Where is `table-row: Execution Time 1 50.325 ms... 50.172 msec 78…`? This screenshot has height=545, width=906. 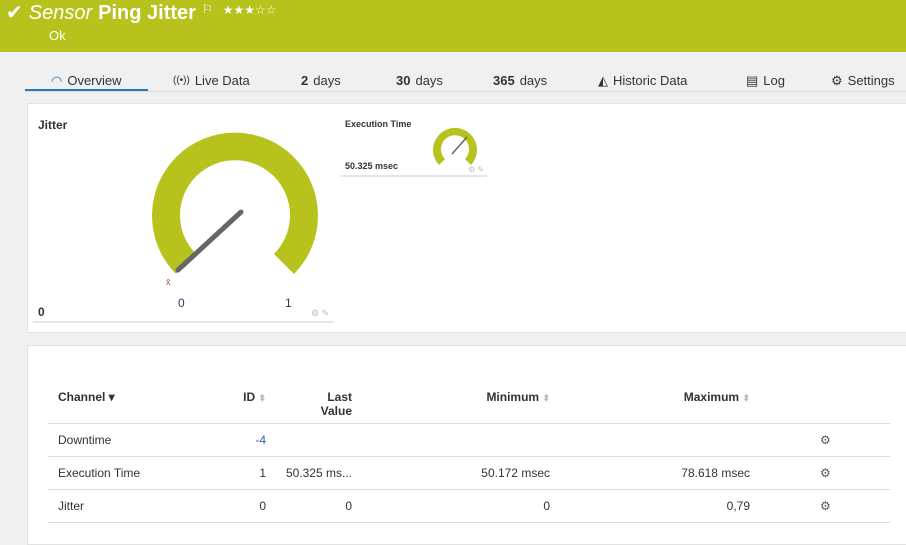
table-row: Execution Time 1 50.325 ms... 50.172 msec 78… is located at coordinates (469, 473).